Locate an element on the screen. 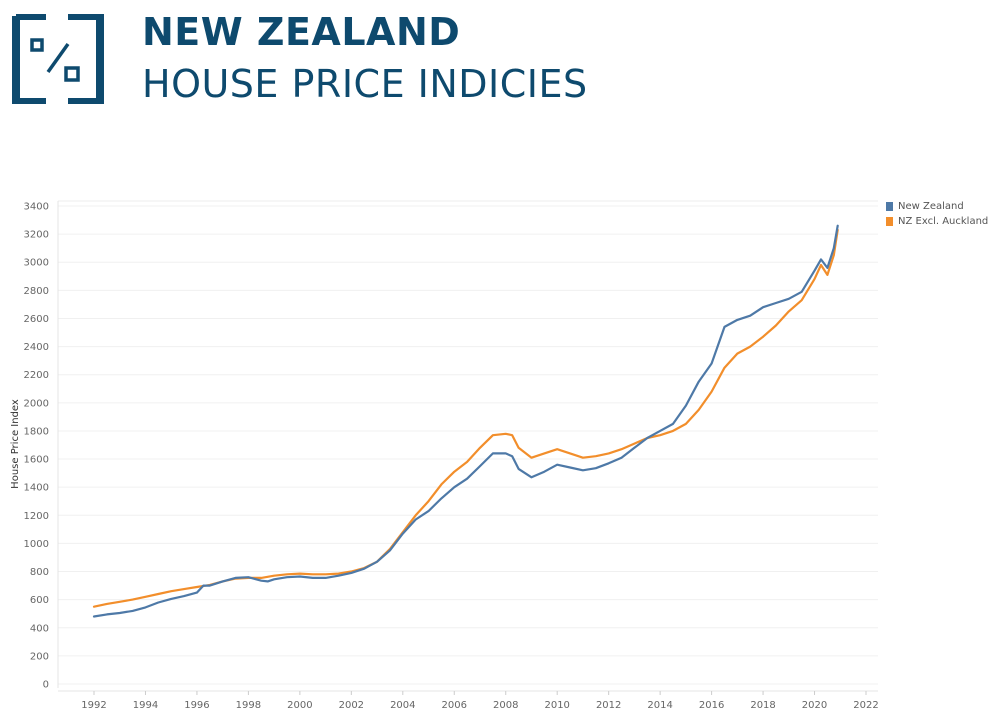 The image size is (1005, 727). y-tick-label: 3000 is located at coordinates (36, 263).